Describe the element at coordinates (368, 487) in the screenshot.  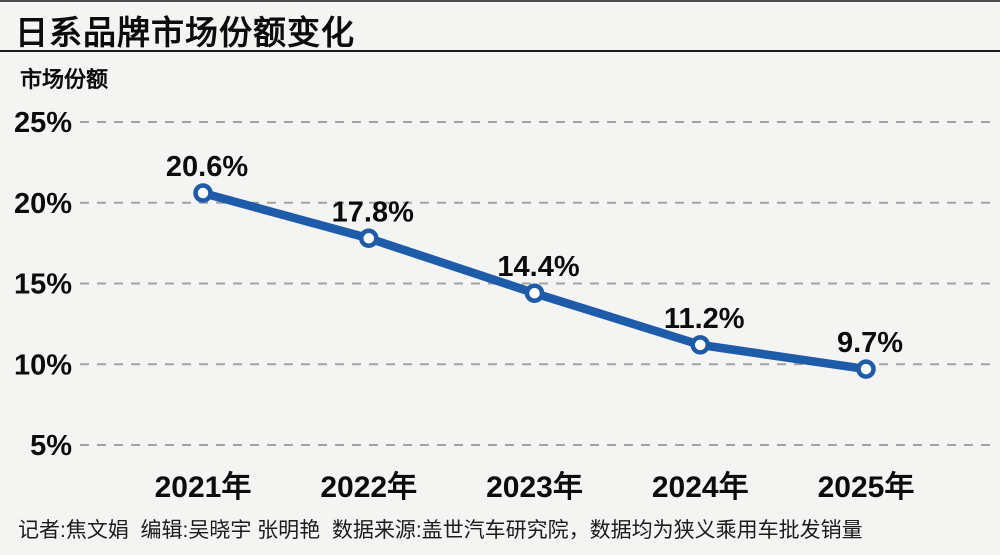
I see `x-tick-label: 2022年` at that location.